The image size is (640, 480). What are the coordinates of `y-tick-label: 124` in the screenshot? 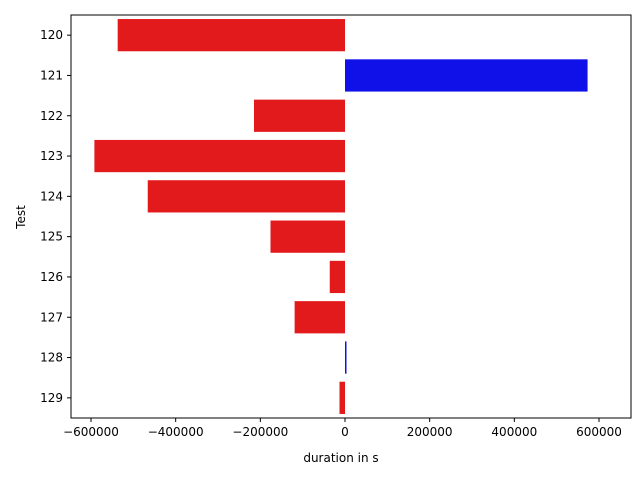 It's located at (51, 196).